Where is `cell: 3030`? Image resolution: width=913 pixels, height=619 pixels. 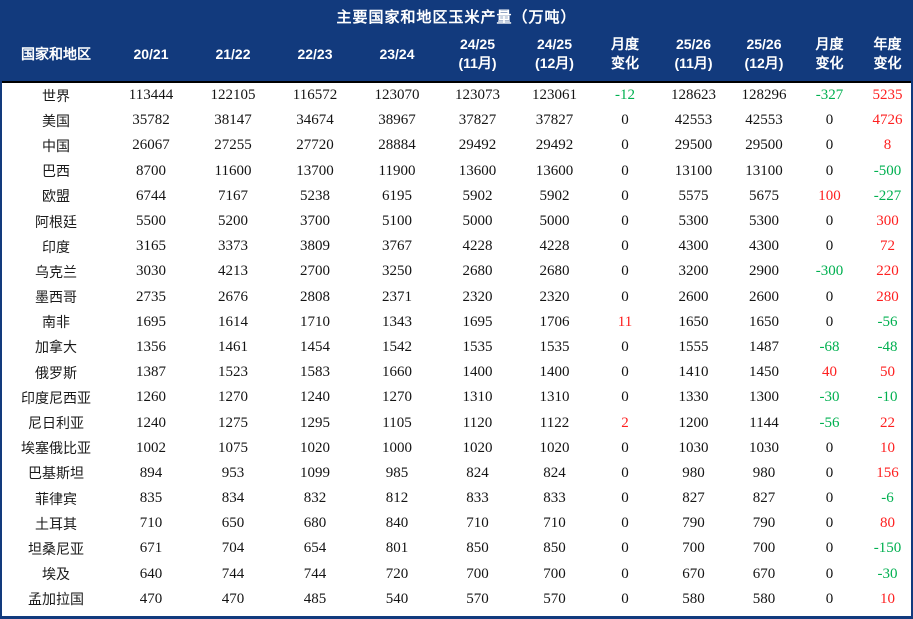 cell: 3030 is located at coordinates (151, 271).